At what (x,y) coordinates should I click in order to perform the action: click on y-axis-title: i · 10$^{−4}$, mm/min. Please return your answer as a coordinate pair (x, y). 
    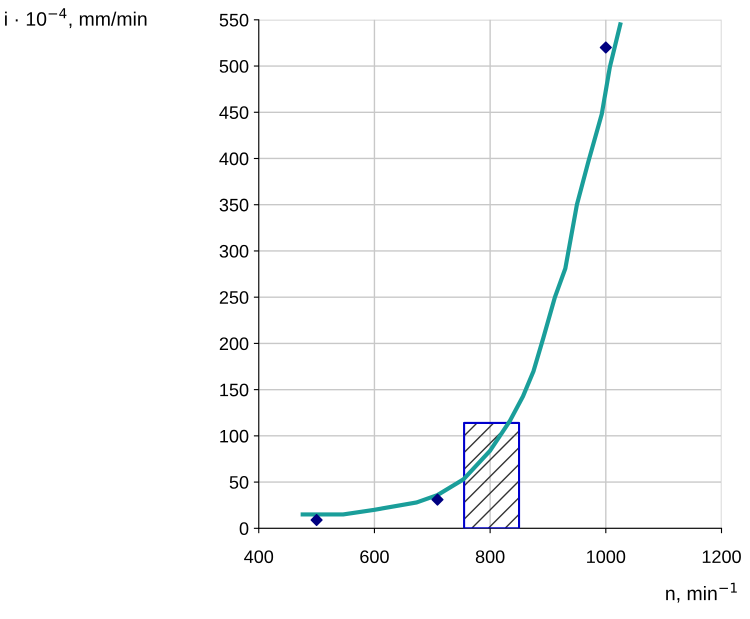
    Looking at the image, I should click on (75, 18).